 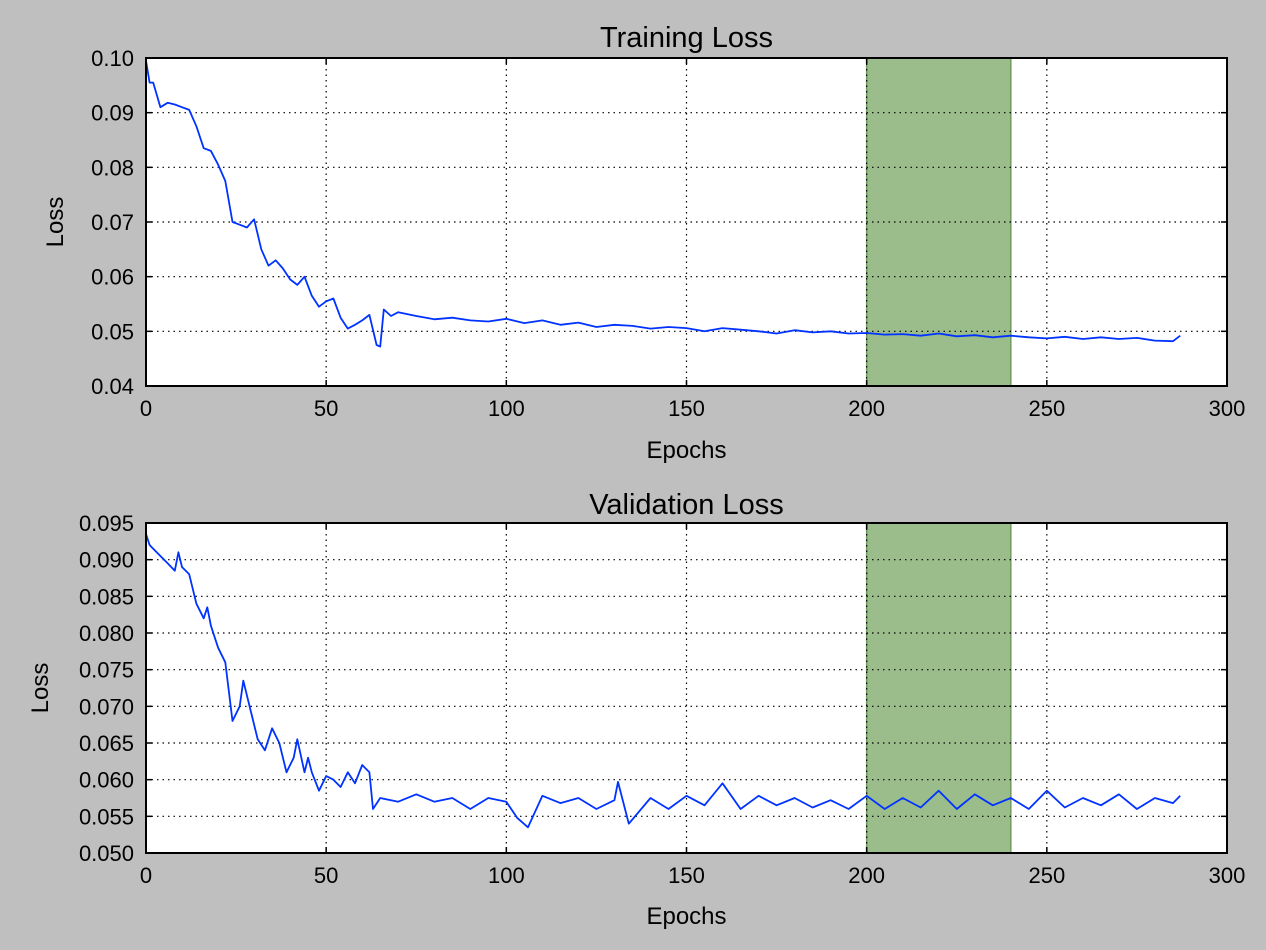 What do you see at coordinates (112, 113) in the screenshot?
I see `y-tick-label: 0.09` at bounding box center [112, 113].